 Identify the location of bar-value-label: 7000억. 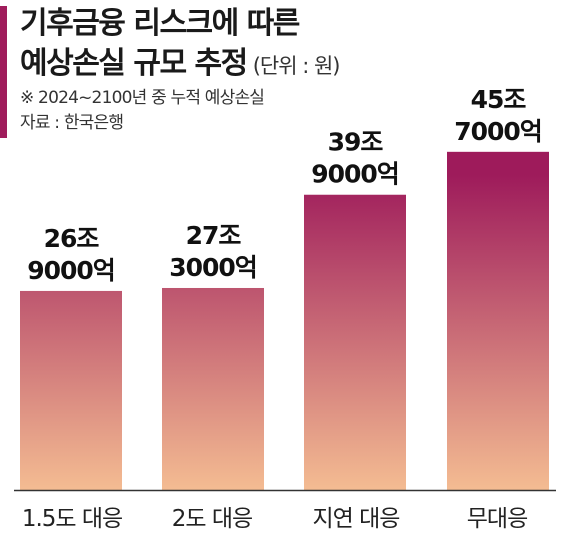
(498, 131).